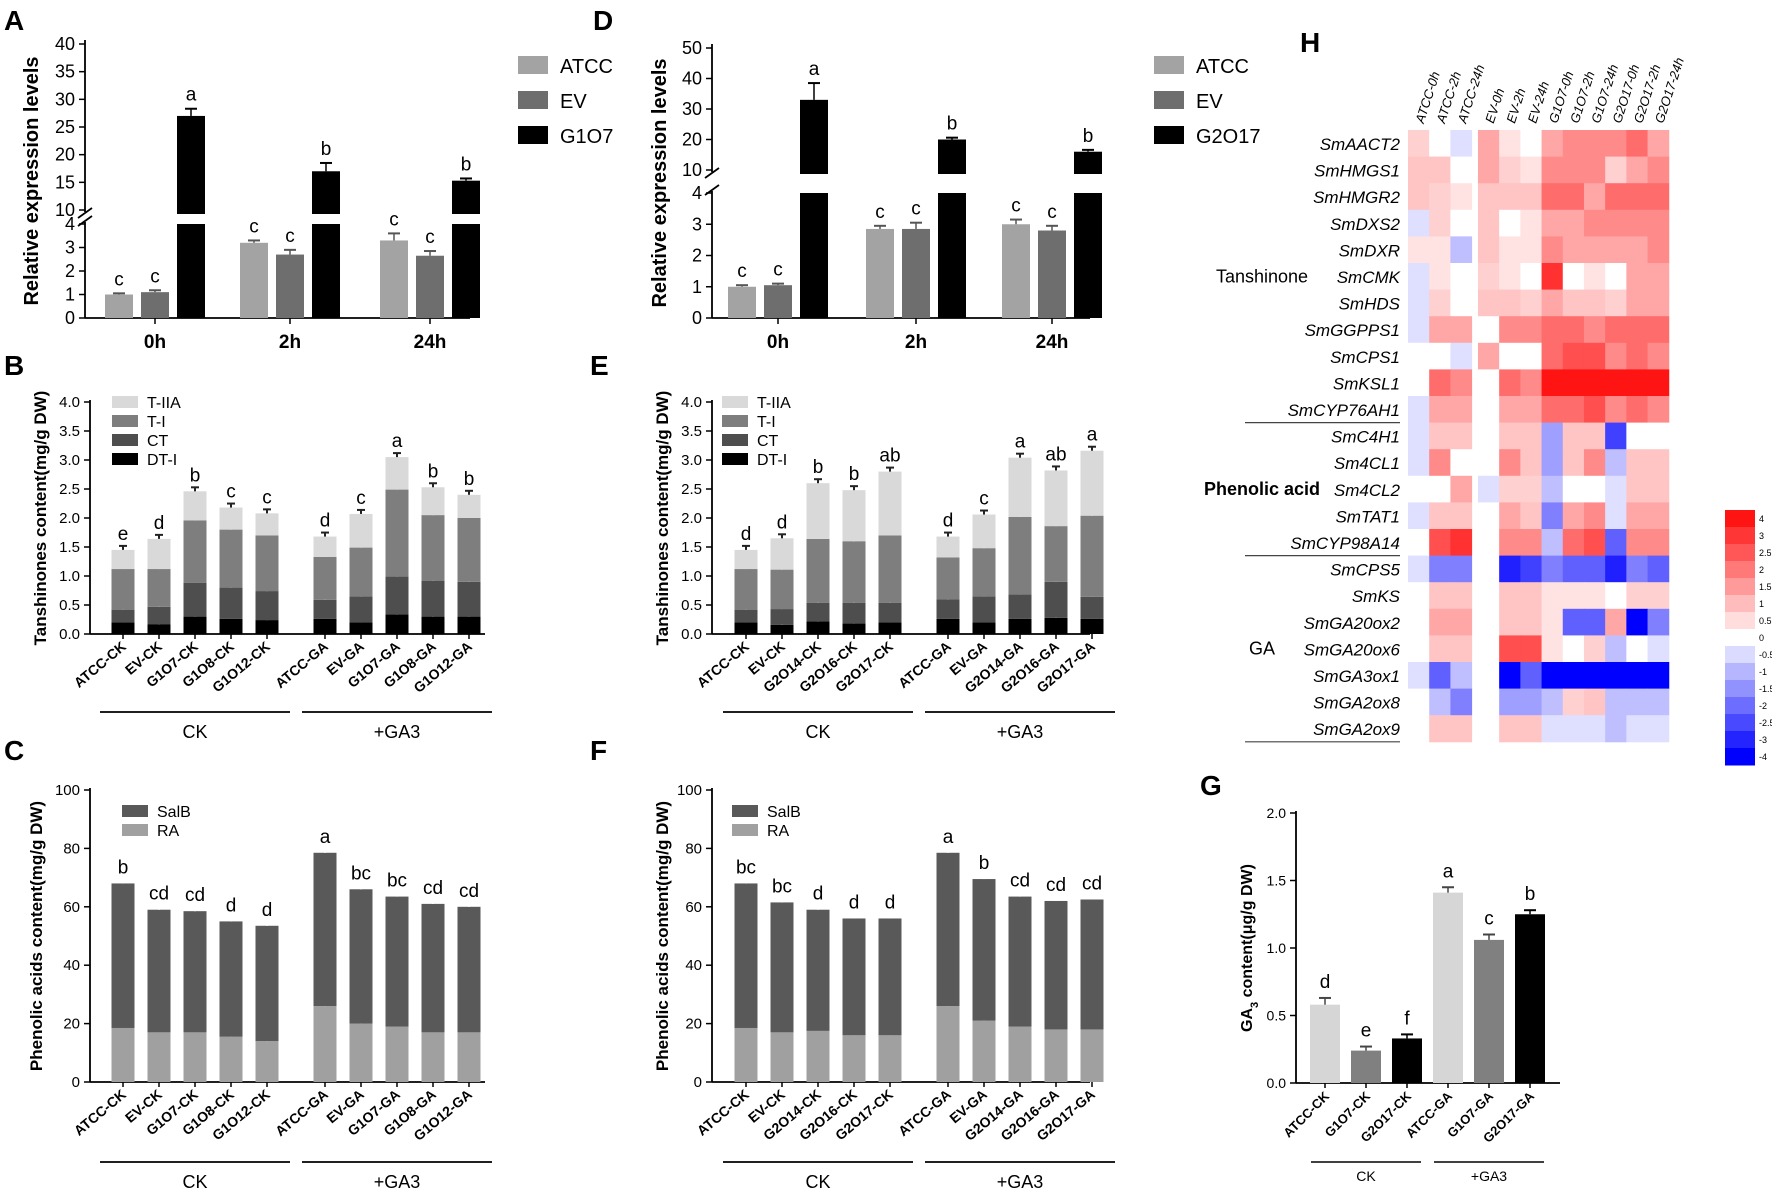 Image resolution: width=1772 pixels, height=1190 pixels. Describe the element at coordinates (1658, 170) in the screenshot. I see `heatmap-cell-SmHMGS1-G2O17-24h` at that location.